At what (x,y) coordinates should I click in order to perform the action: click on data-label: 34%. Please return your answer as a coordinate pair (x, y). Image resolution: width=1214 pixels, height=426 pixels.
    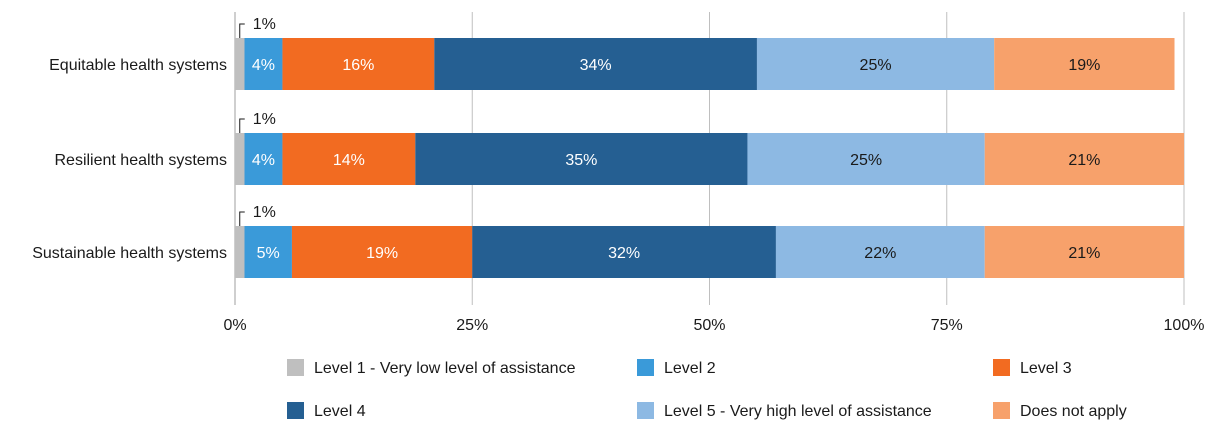
    Looking at the image, I should click on (596, 65).